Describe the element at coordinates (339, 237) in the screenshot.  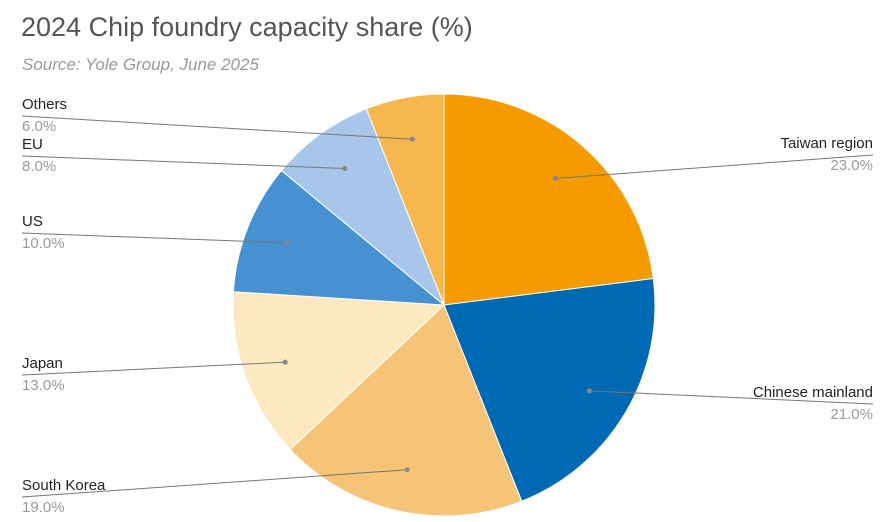
I see `pie-slice-us` at that location.